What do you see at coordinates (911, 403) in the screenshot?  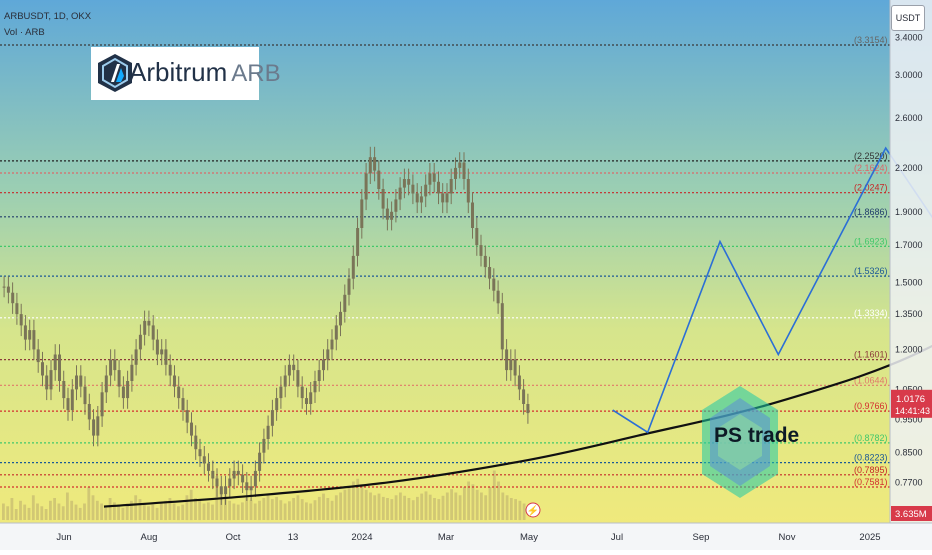 I see `price-tag-box` at bounding box center [911, 403].